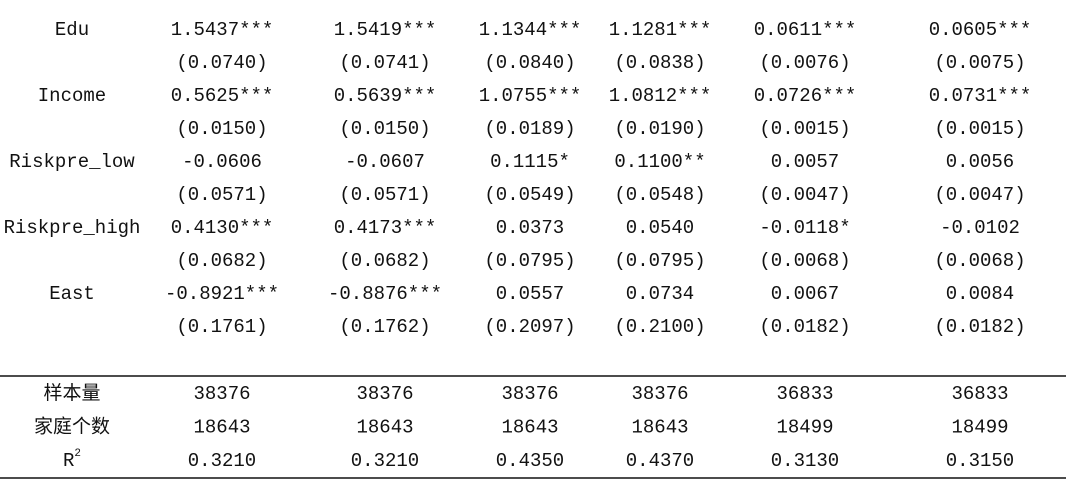 The image size is (1080, 483). What do you see at coordinates (660, 96) in the screenshot?
I see `coefficient: 1.0812***` at bounding box center [660, 96].